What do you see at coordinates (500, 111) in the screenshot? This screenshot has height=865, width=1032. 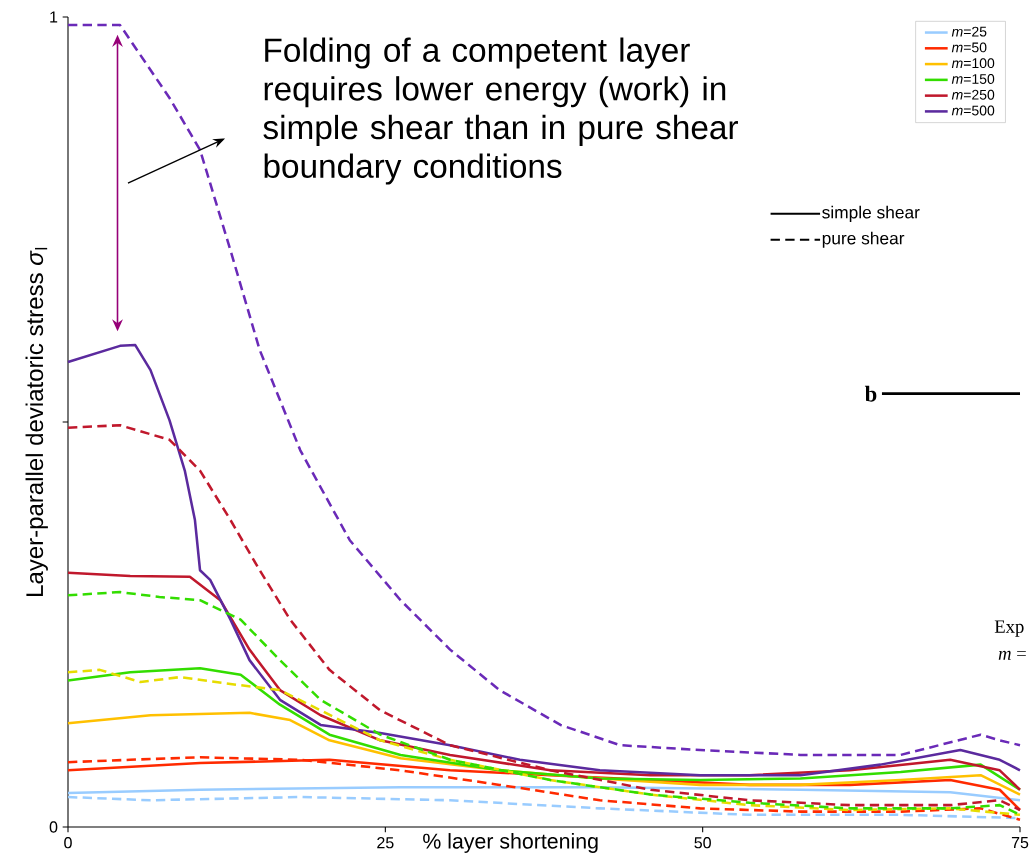 I see `annotation: Folding of a competent layer requires lower energy (work) in simple shear than in pure shear boundary conditions` at bounding box center [500, 111].